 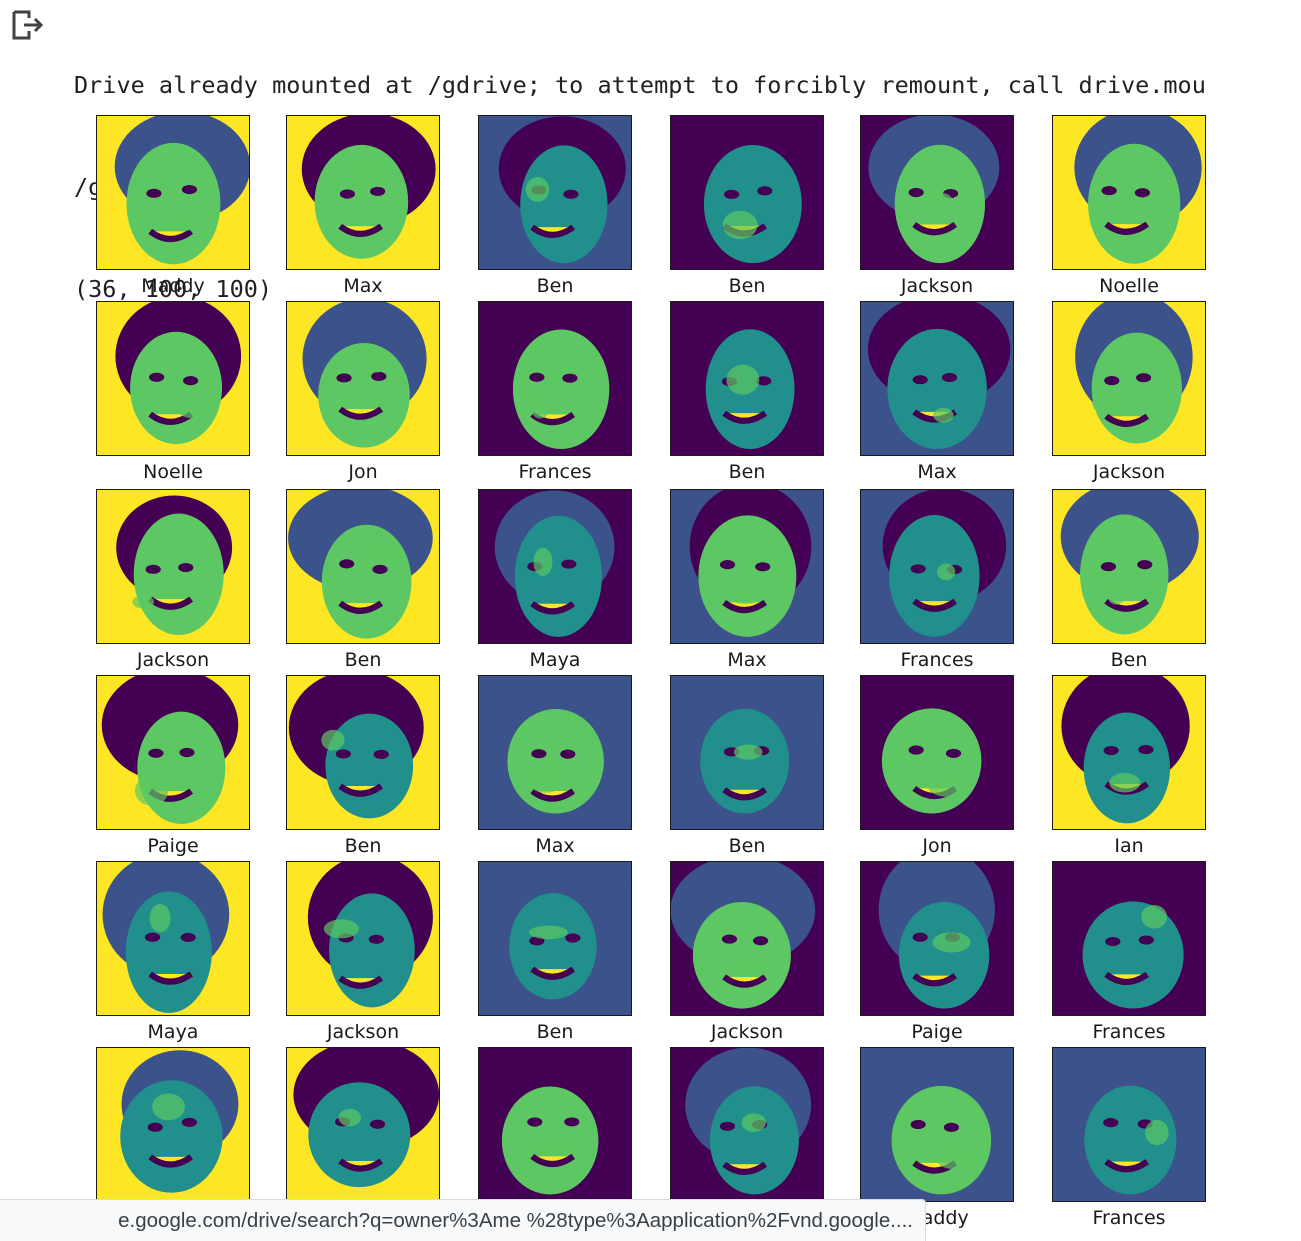 I want to click on face-label: Ian, so click(x=1129, y=846).